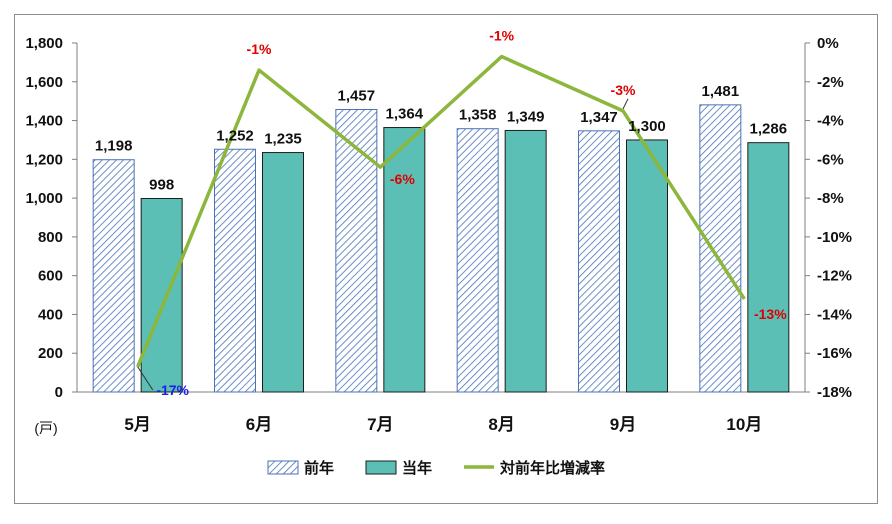 The height and width of the screenshot is (524, 892). Describe the element at coordinates (478, 115) in the screenshot. I see `bar-prev-year-label: 1,358` at that location.